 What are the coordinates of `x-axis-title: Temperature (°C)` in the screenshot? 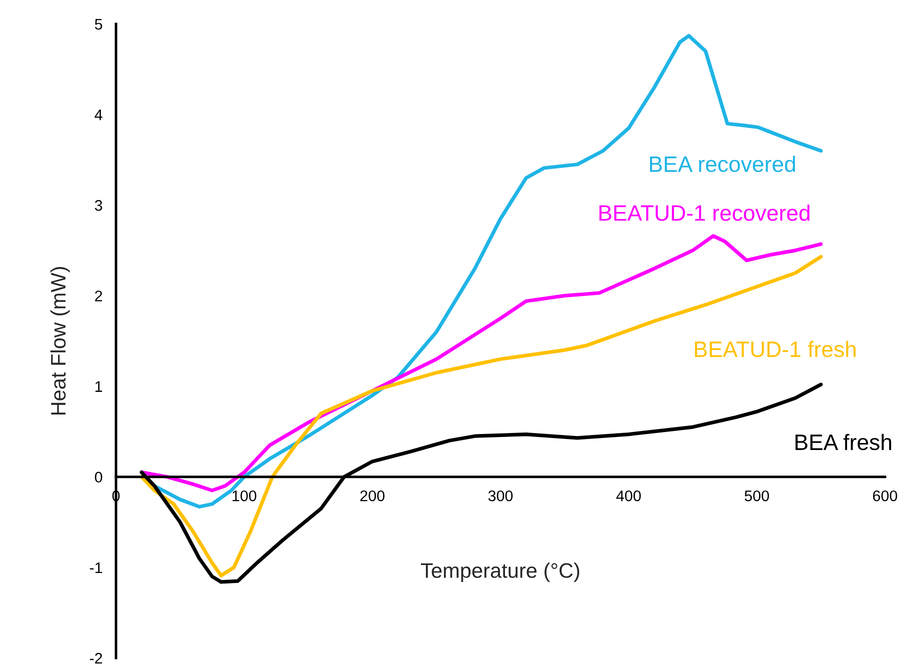 It's located at (500, 572).